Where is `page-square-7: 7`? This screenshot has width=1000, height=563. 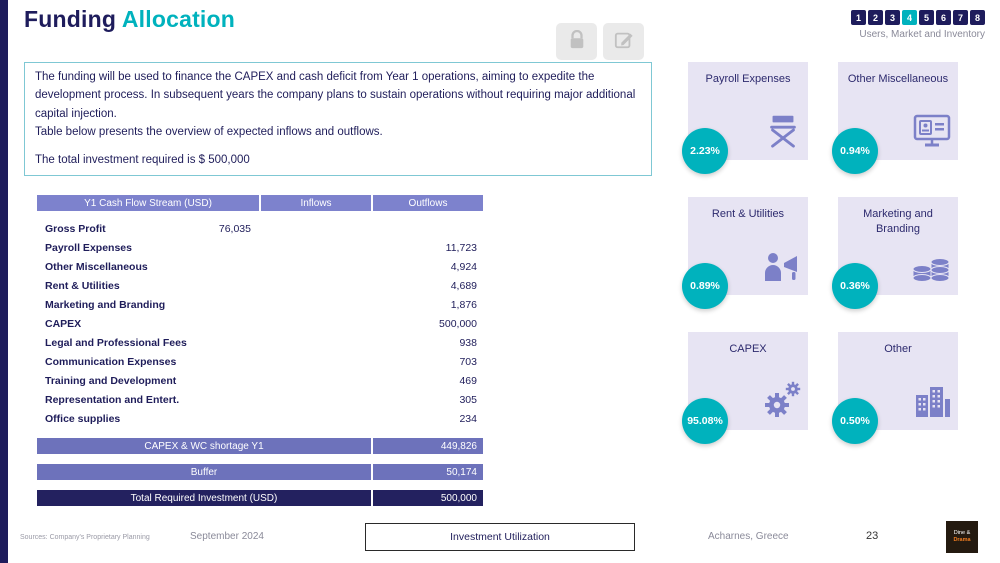
page-square-7: 7 is located at coordinates (960, 17).